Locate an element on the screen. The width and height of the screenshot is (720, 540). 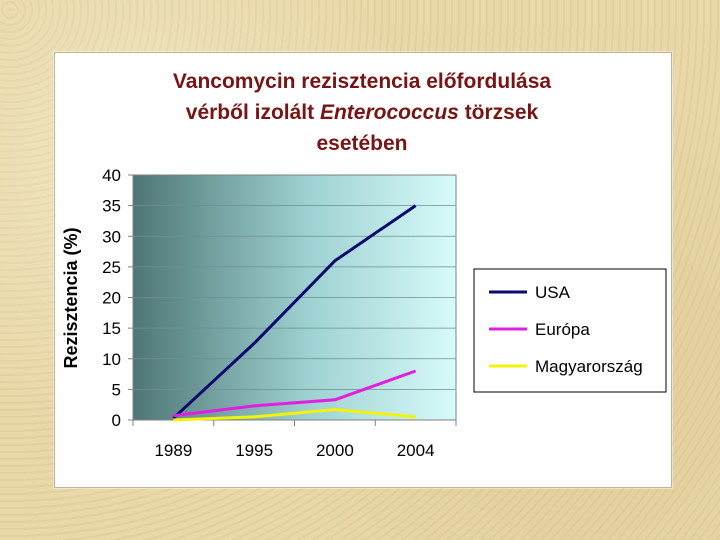
y-axis-ticks: 0 5 10 15 20 25 30 35 40 is located at coordinates (117, 298).